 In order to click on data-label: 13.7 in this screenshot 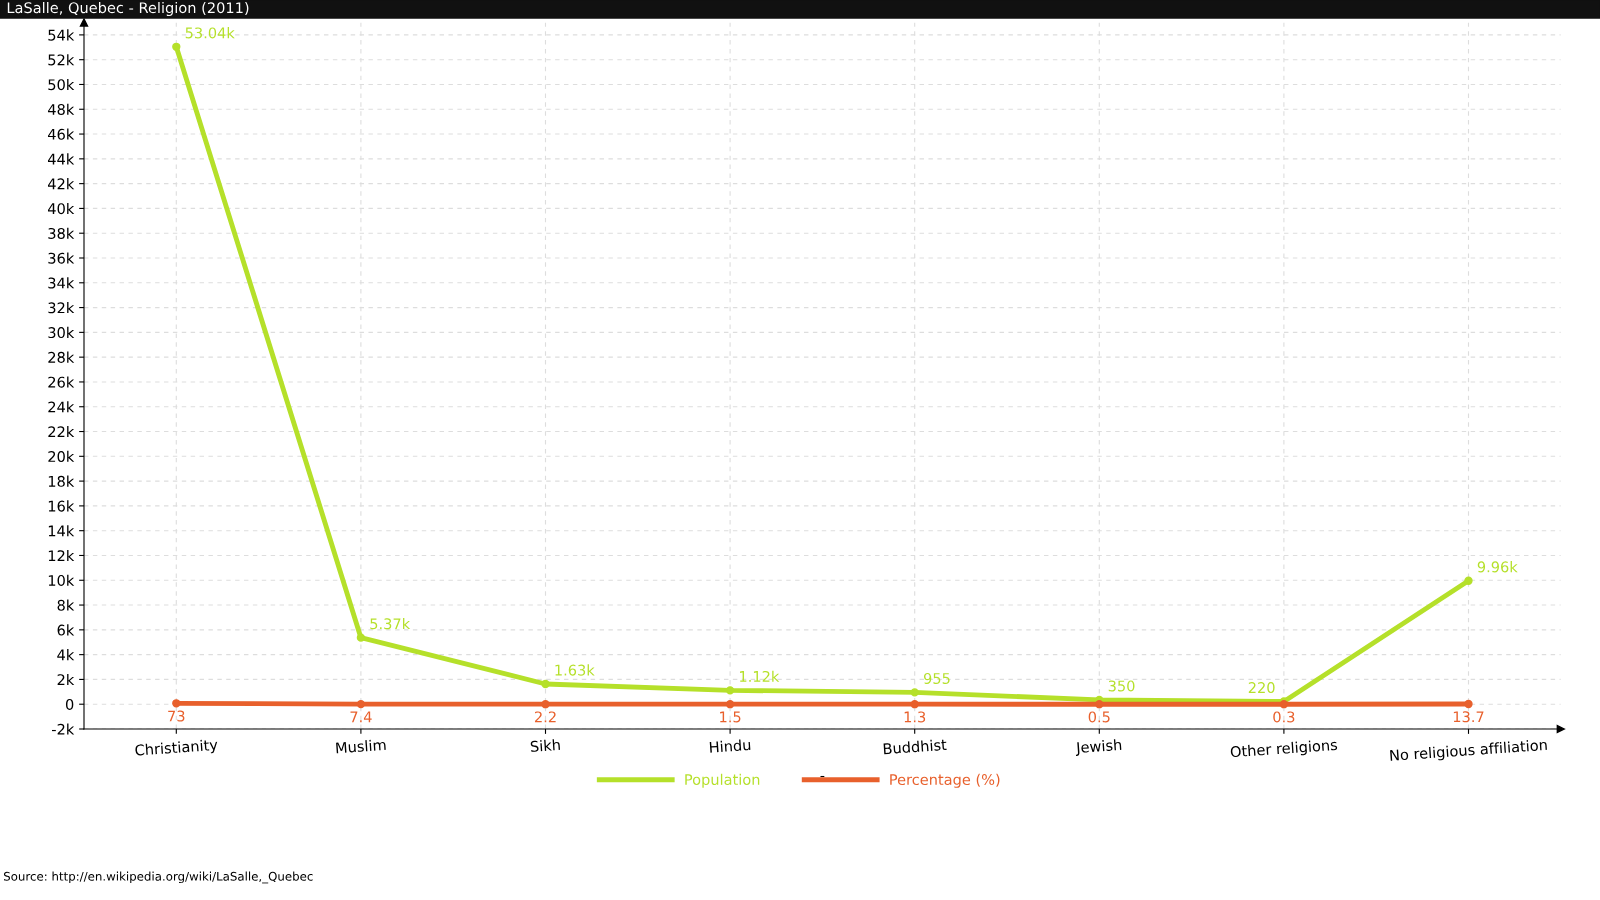, I will do `click(1468, 717)`.